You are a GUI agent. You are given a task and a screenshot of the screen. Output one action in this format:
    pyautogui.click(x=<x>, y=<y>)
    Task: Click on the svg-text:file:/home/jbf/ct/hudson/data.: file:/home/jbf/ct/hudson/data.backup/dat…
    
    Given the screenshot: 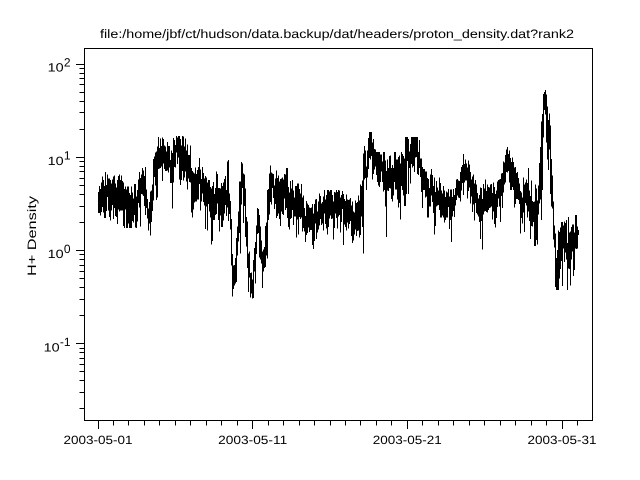 What is the action you would take?
    pyautogui.click(x=337, y=34)
    